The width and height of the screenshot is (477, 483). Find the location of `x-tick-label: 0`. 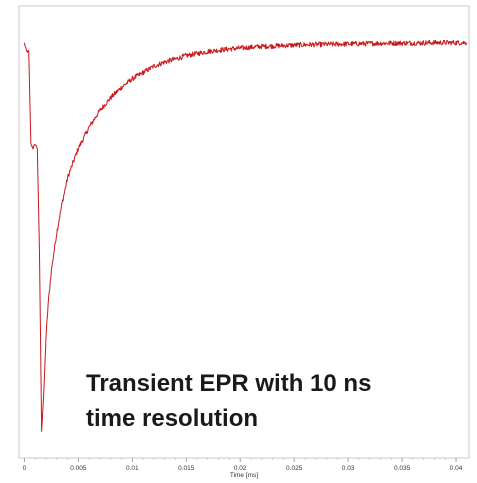

x-tick-label: 0 is located at coordinates (25, 468).